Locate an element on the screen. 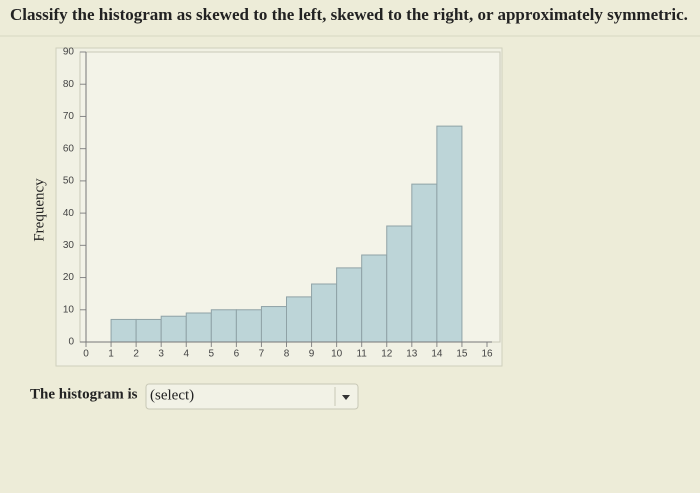 The image size is (700, 493). x-tick-label: 15 is located at coordinates (462, 354).